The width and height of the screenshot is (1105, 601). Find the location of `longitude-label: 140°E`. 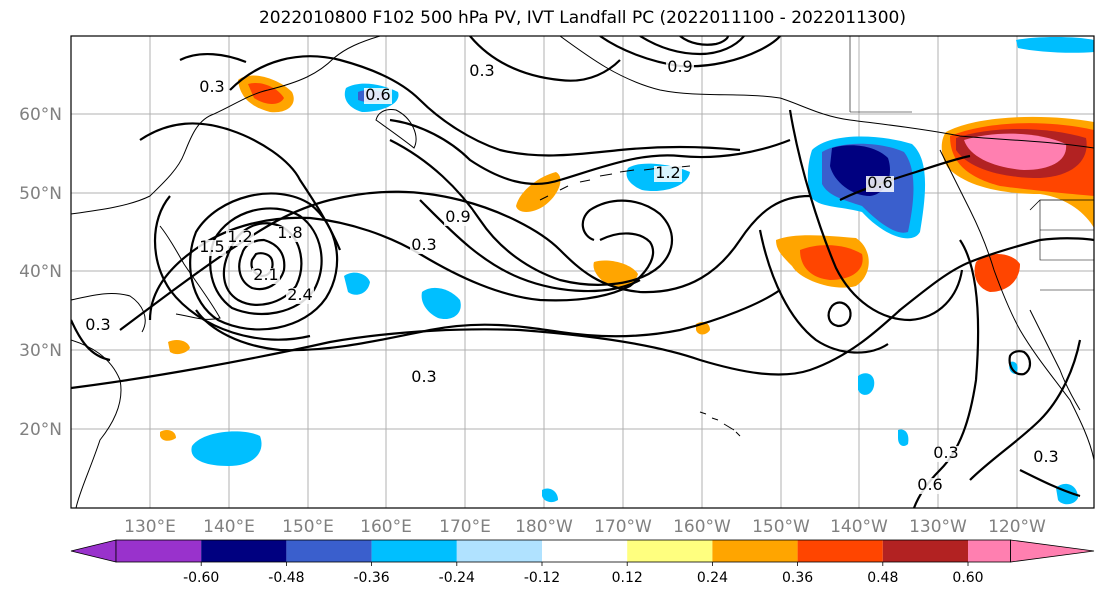

longitude-label: 140°E is located at coordinates (229, 527).